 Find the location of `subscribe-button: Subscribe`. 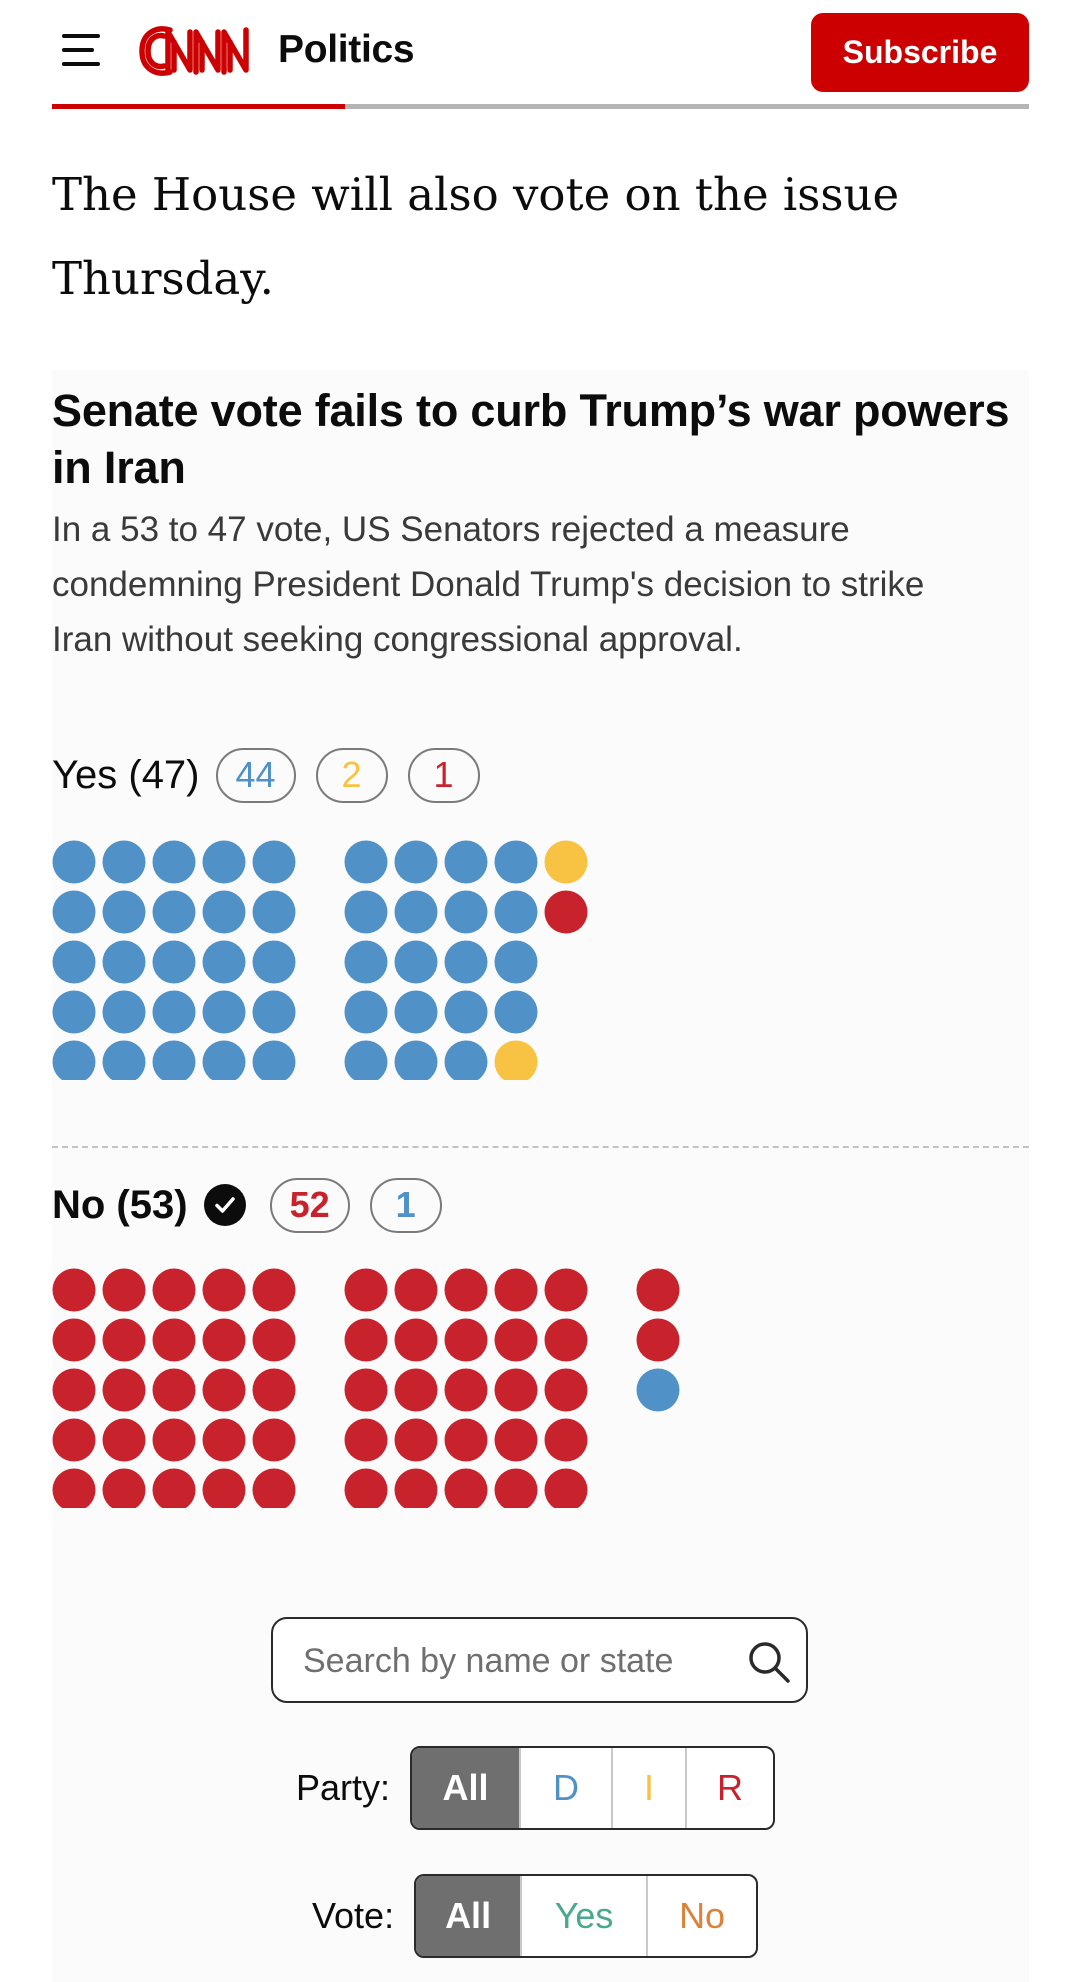

subscribe-button: Subscribe is located at coordinates (920, 52).